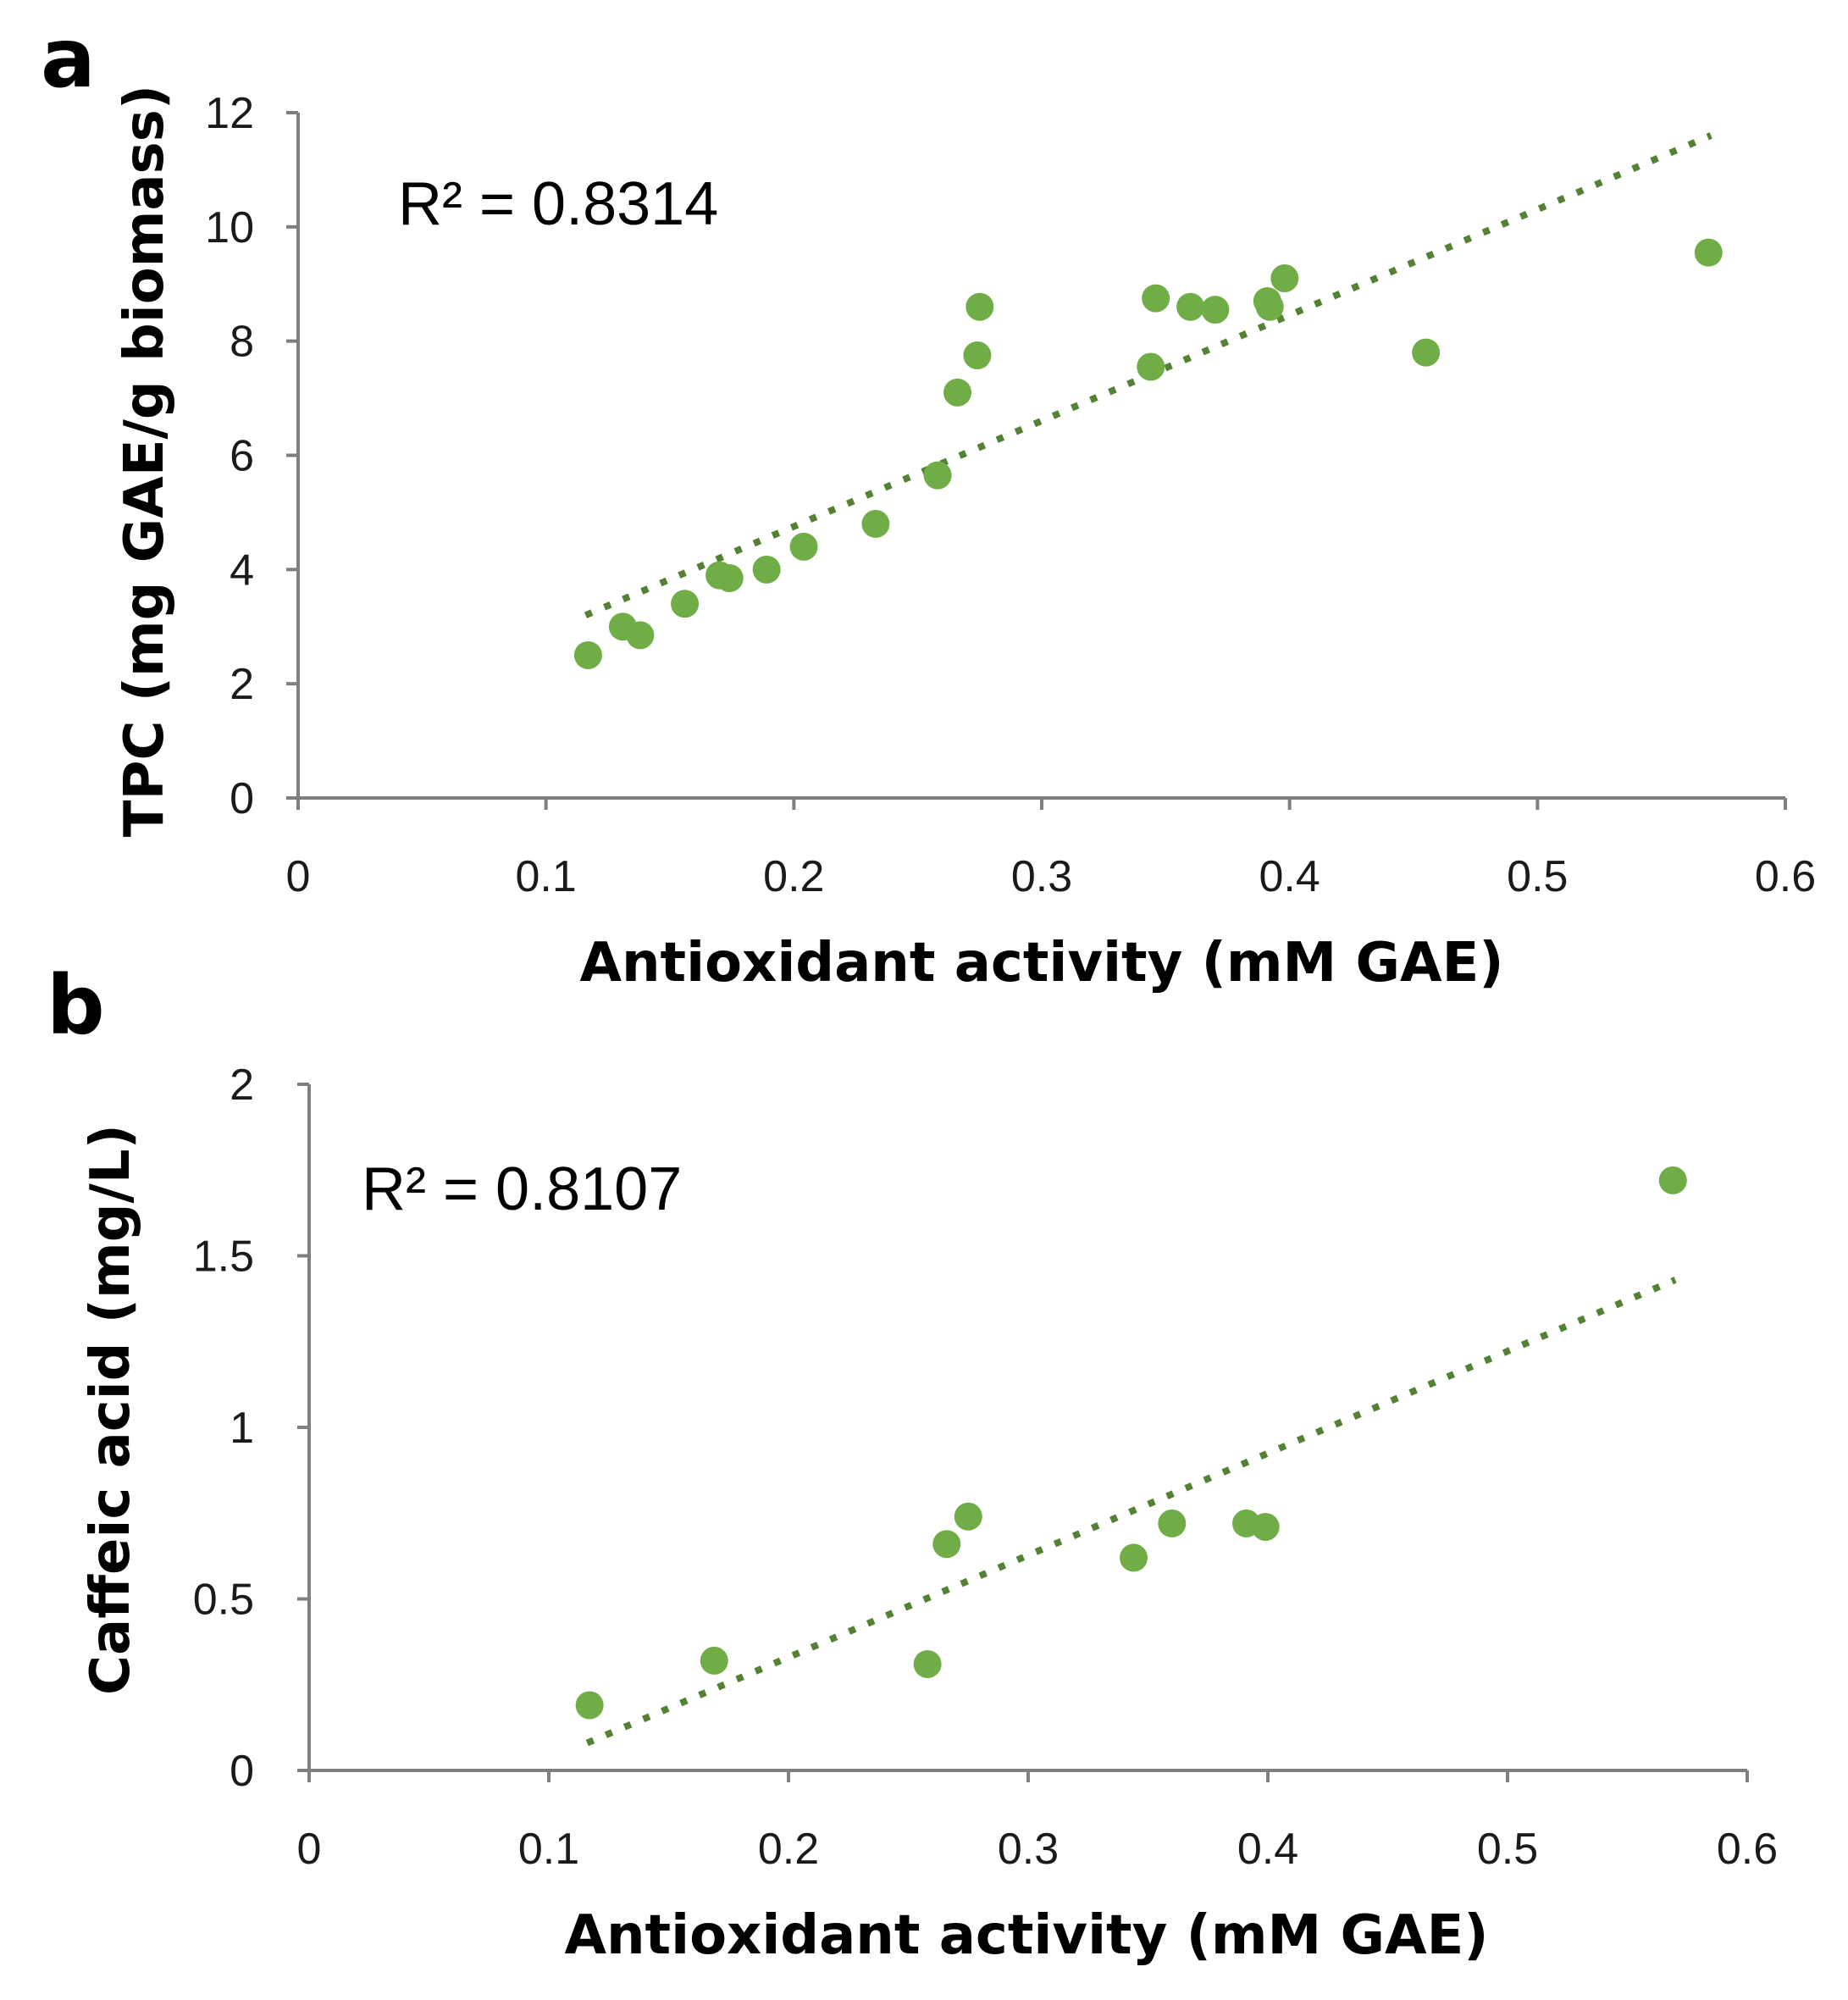 This screenshot has width=1848, height=2000. I want to click on panel-a-y-tick-label: 8, so click(242, 342).